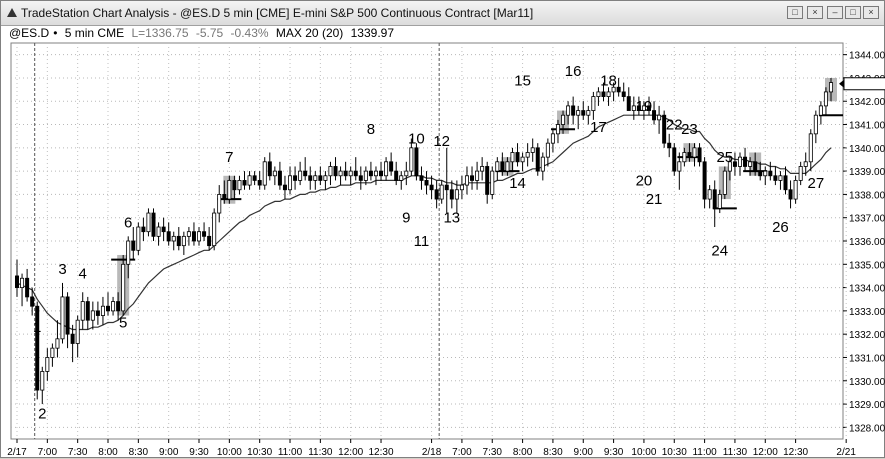 This screenshot has height=459, width=885. I want to click on annotation-label: 7, so click(229, 157).